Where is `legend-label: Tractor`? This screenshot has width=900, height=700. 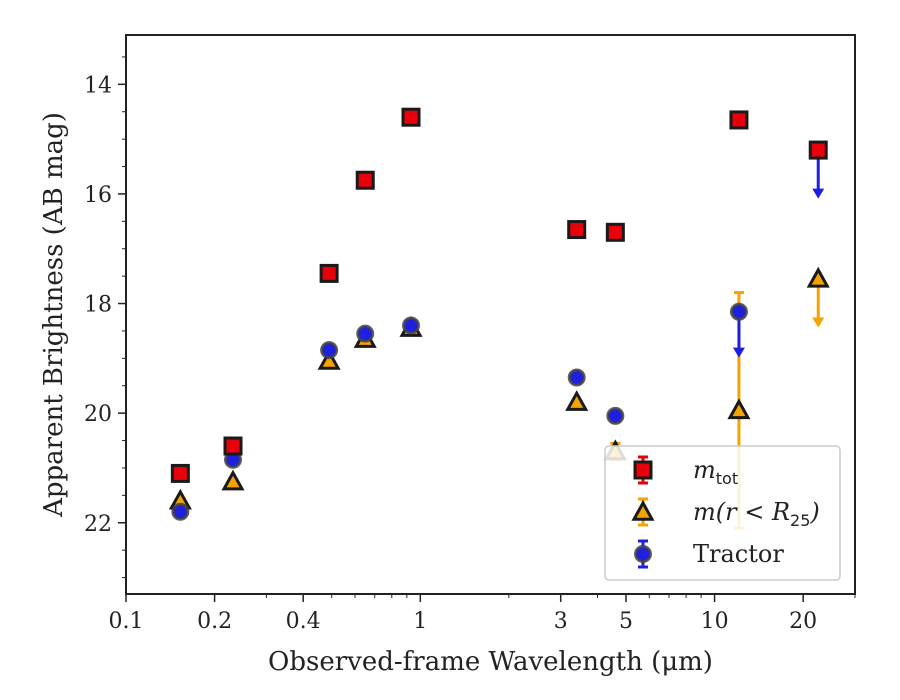
legend-label: Tractor is located at coordinates (738, 554).